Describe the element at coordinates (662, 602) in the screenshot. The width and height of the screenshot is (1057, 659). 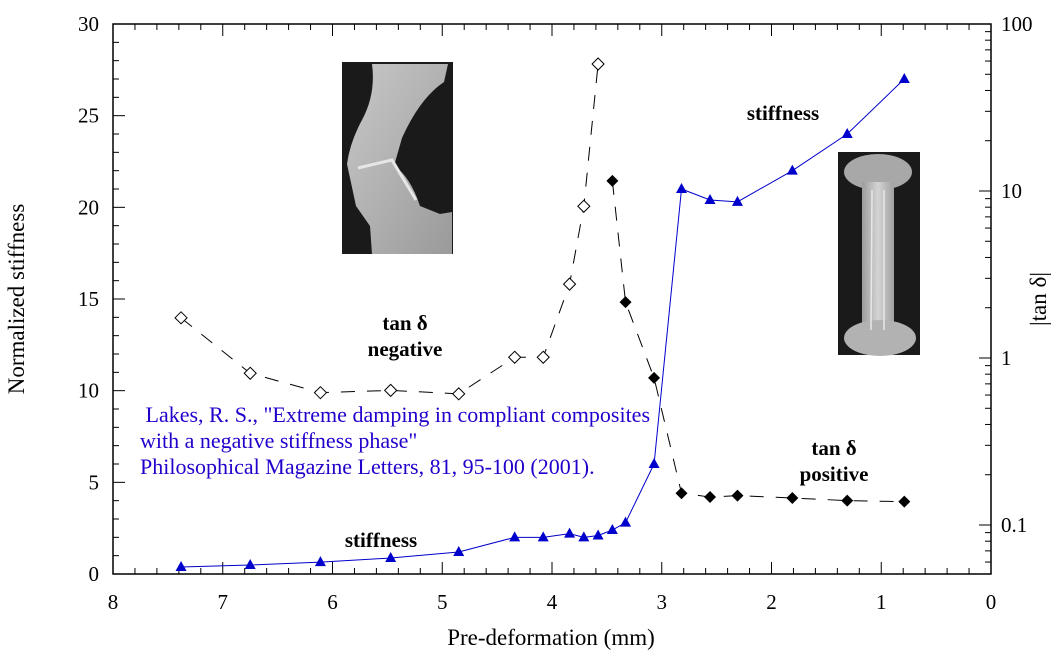
I see `x-tick-label: 3` at that location.